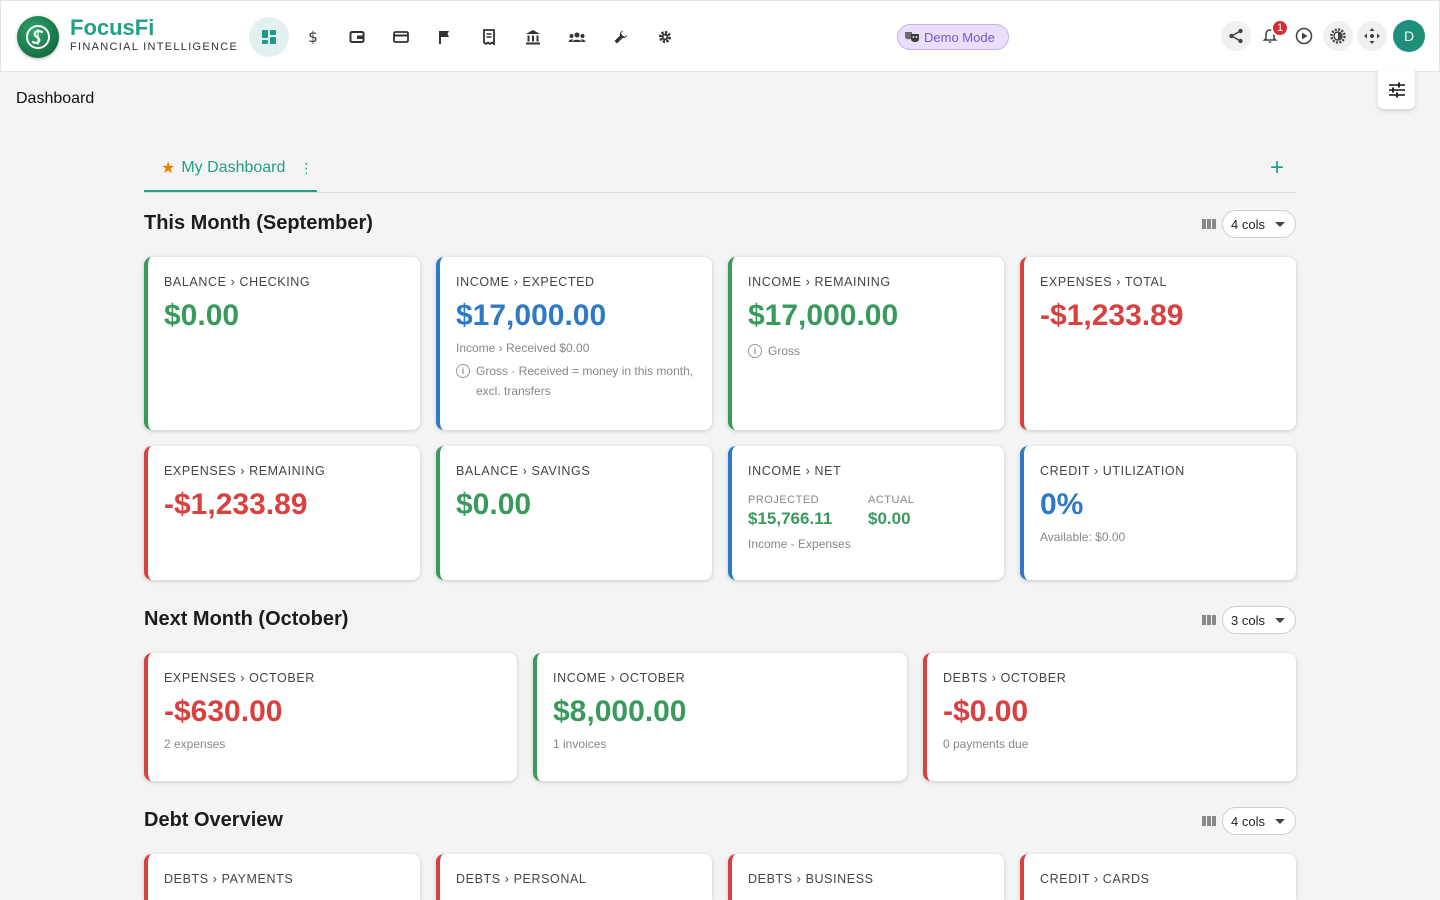  I want to click on card-label: DEBTS › PERSONAL, so click(521, 879).